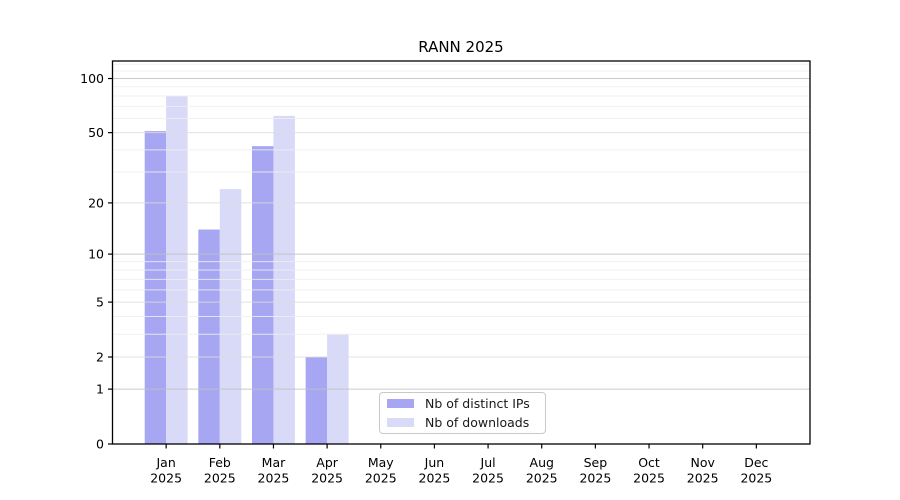 The height and width of the screenshot is (500, 900). I want to click on x-tick-label-month-mar: Mar, so click(274, 462).